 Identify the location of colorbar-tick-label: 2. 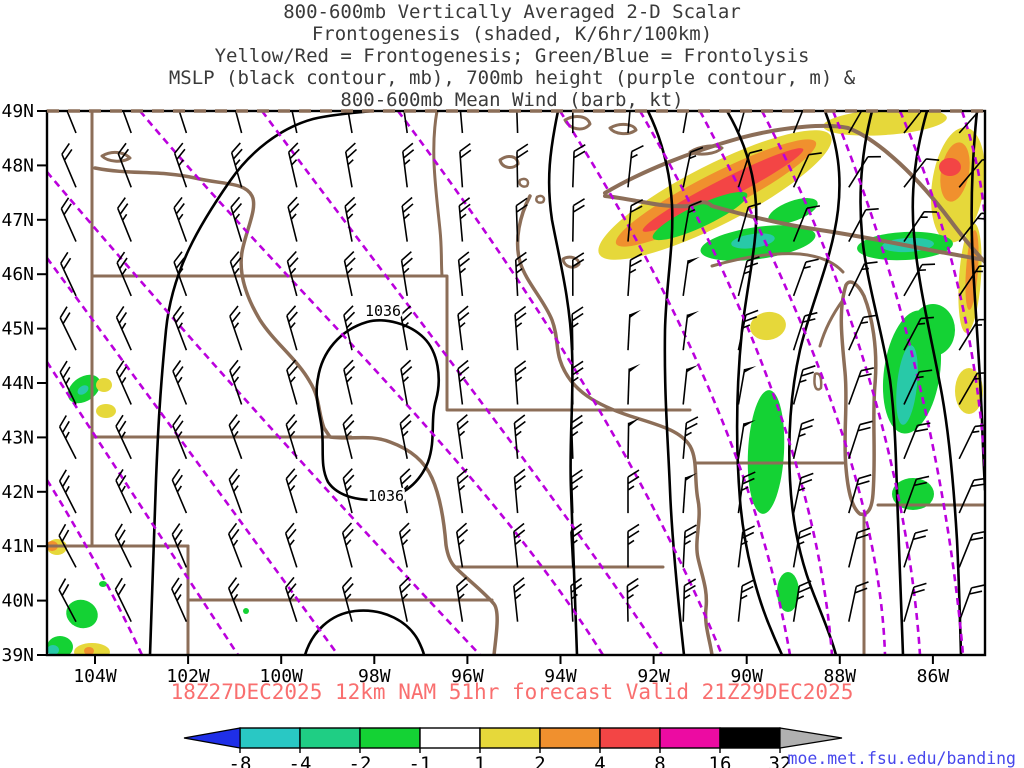
(539, 760).